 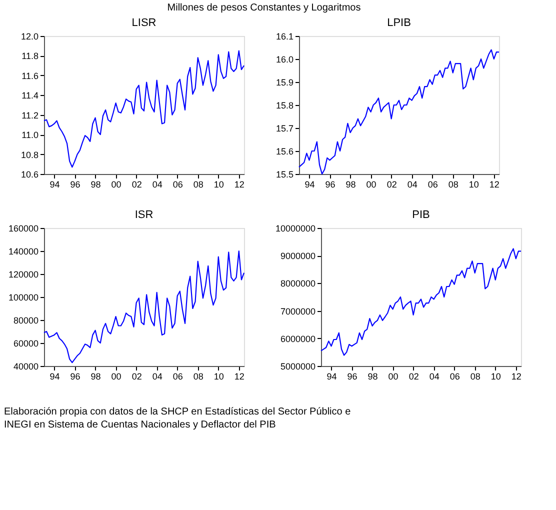 What do you see at coordinates (285, 151) in the screenshot?
I see `y-tick-label: 15.6` at bounding box center [285, 151].